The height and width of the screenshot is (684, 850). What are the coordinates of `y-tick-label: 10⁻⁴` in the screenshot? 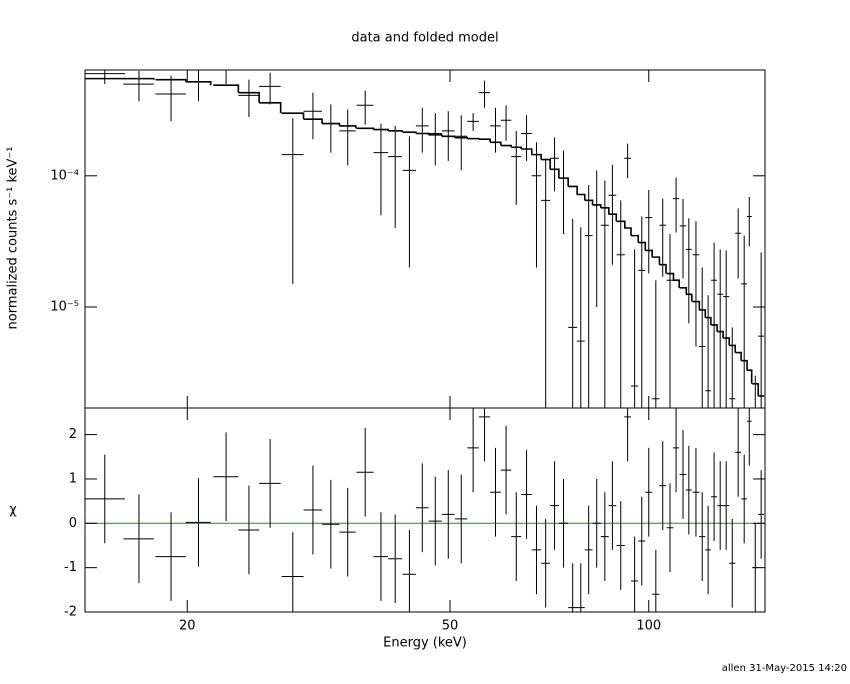 It's located at (64, 175).